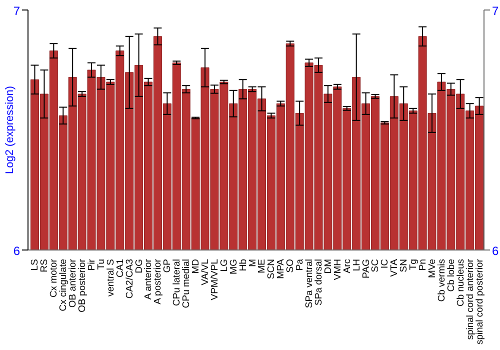 The width and height of the screenshot is (500, 350). Describe the element at coordinates (272, 269) in the screenshot. I see `x-tick-label: SCN` at that location.